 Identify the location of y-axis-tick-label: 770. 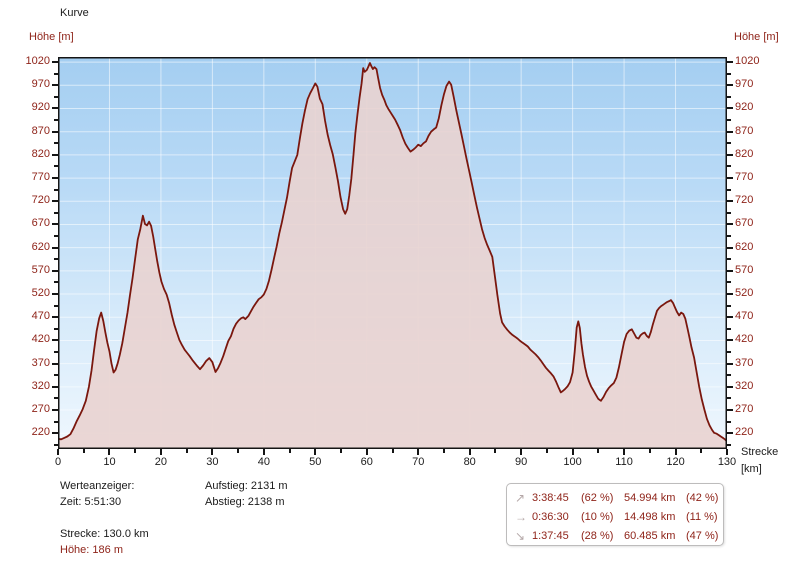
(40, 177).